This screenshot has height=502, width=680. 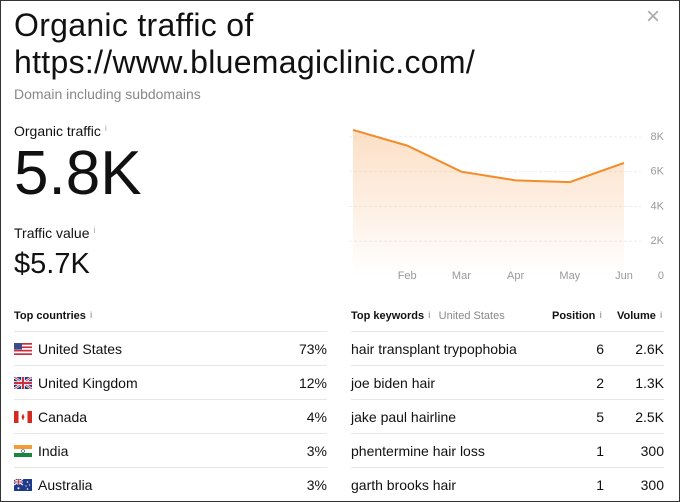 I want to click on column-header: Volume i, so click(x=639, y=316).